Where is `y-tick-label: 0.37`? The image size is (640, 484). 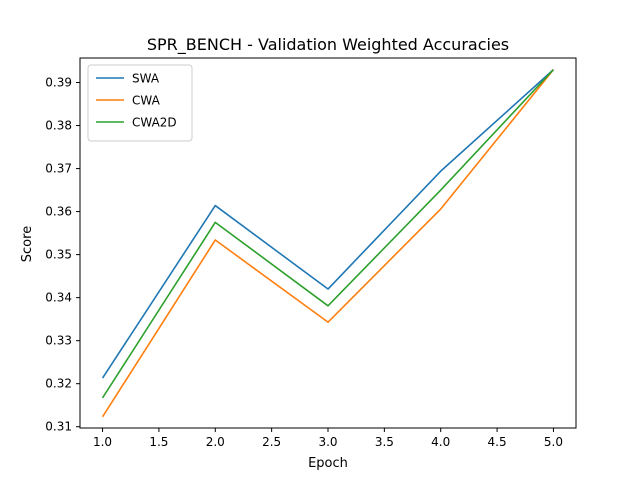
y-tick-label: 0.37 is located at coordinates (58, 169).